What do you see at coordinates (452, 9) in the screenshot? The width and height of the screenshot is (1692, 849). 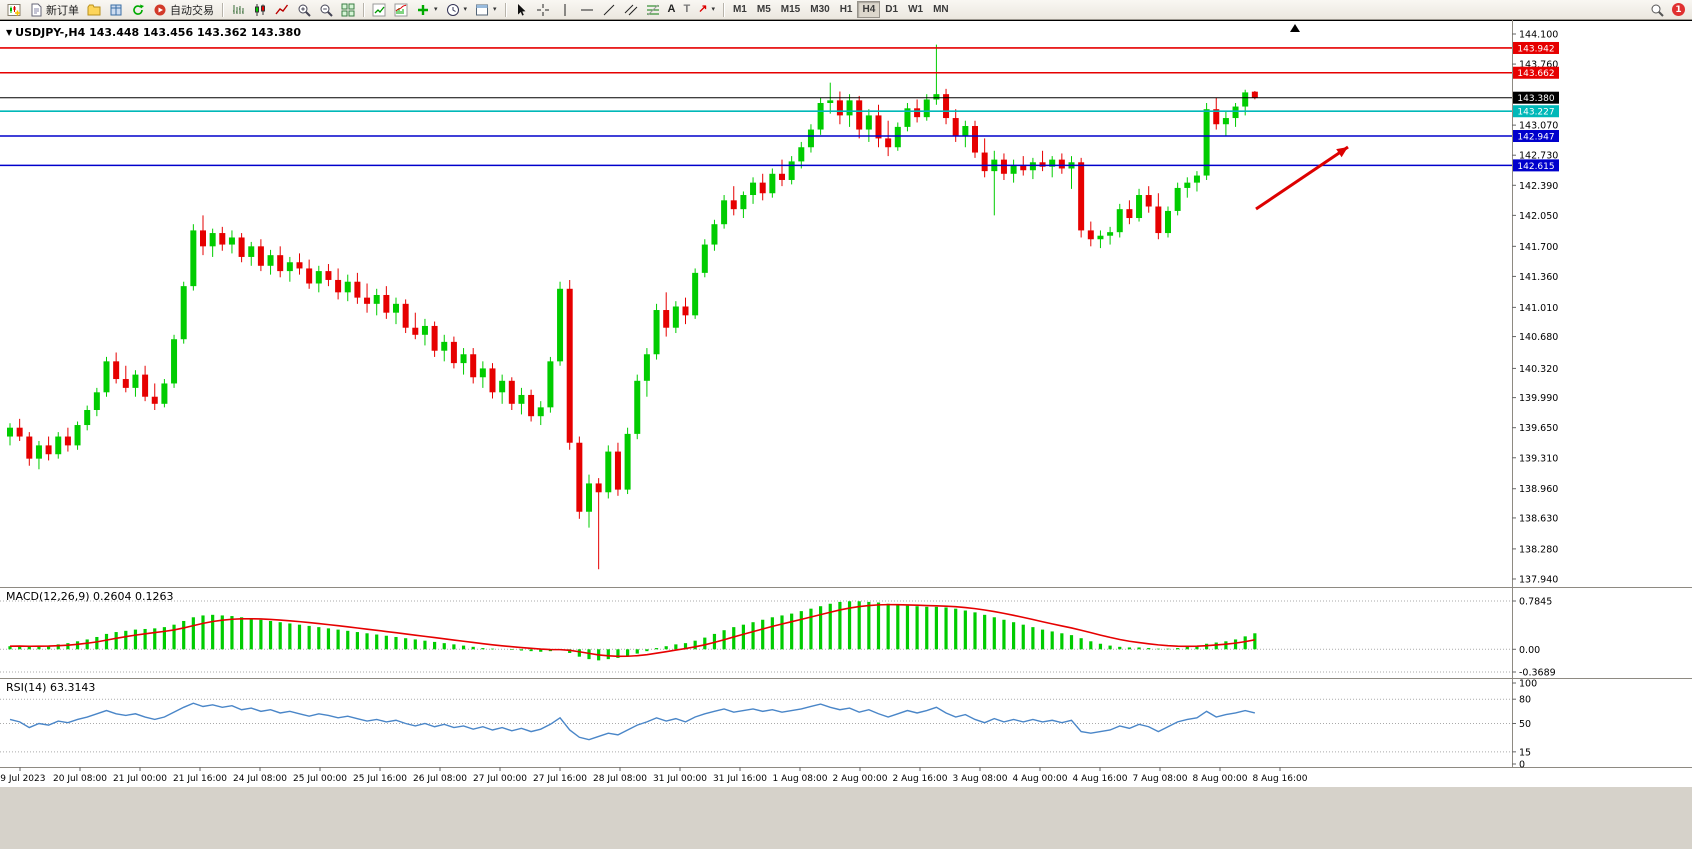 I see `clock-icon` at bounding box center [452, 9].